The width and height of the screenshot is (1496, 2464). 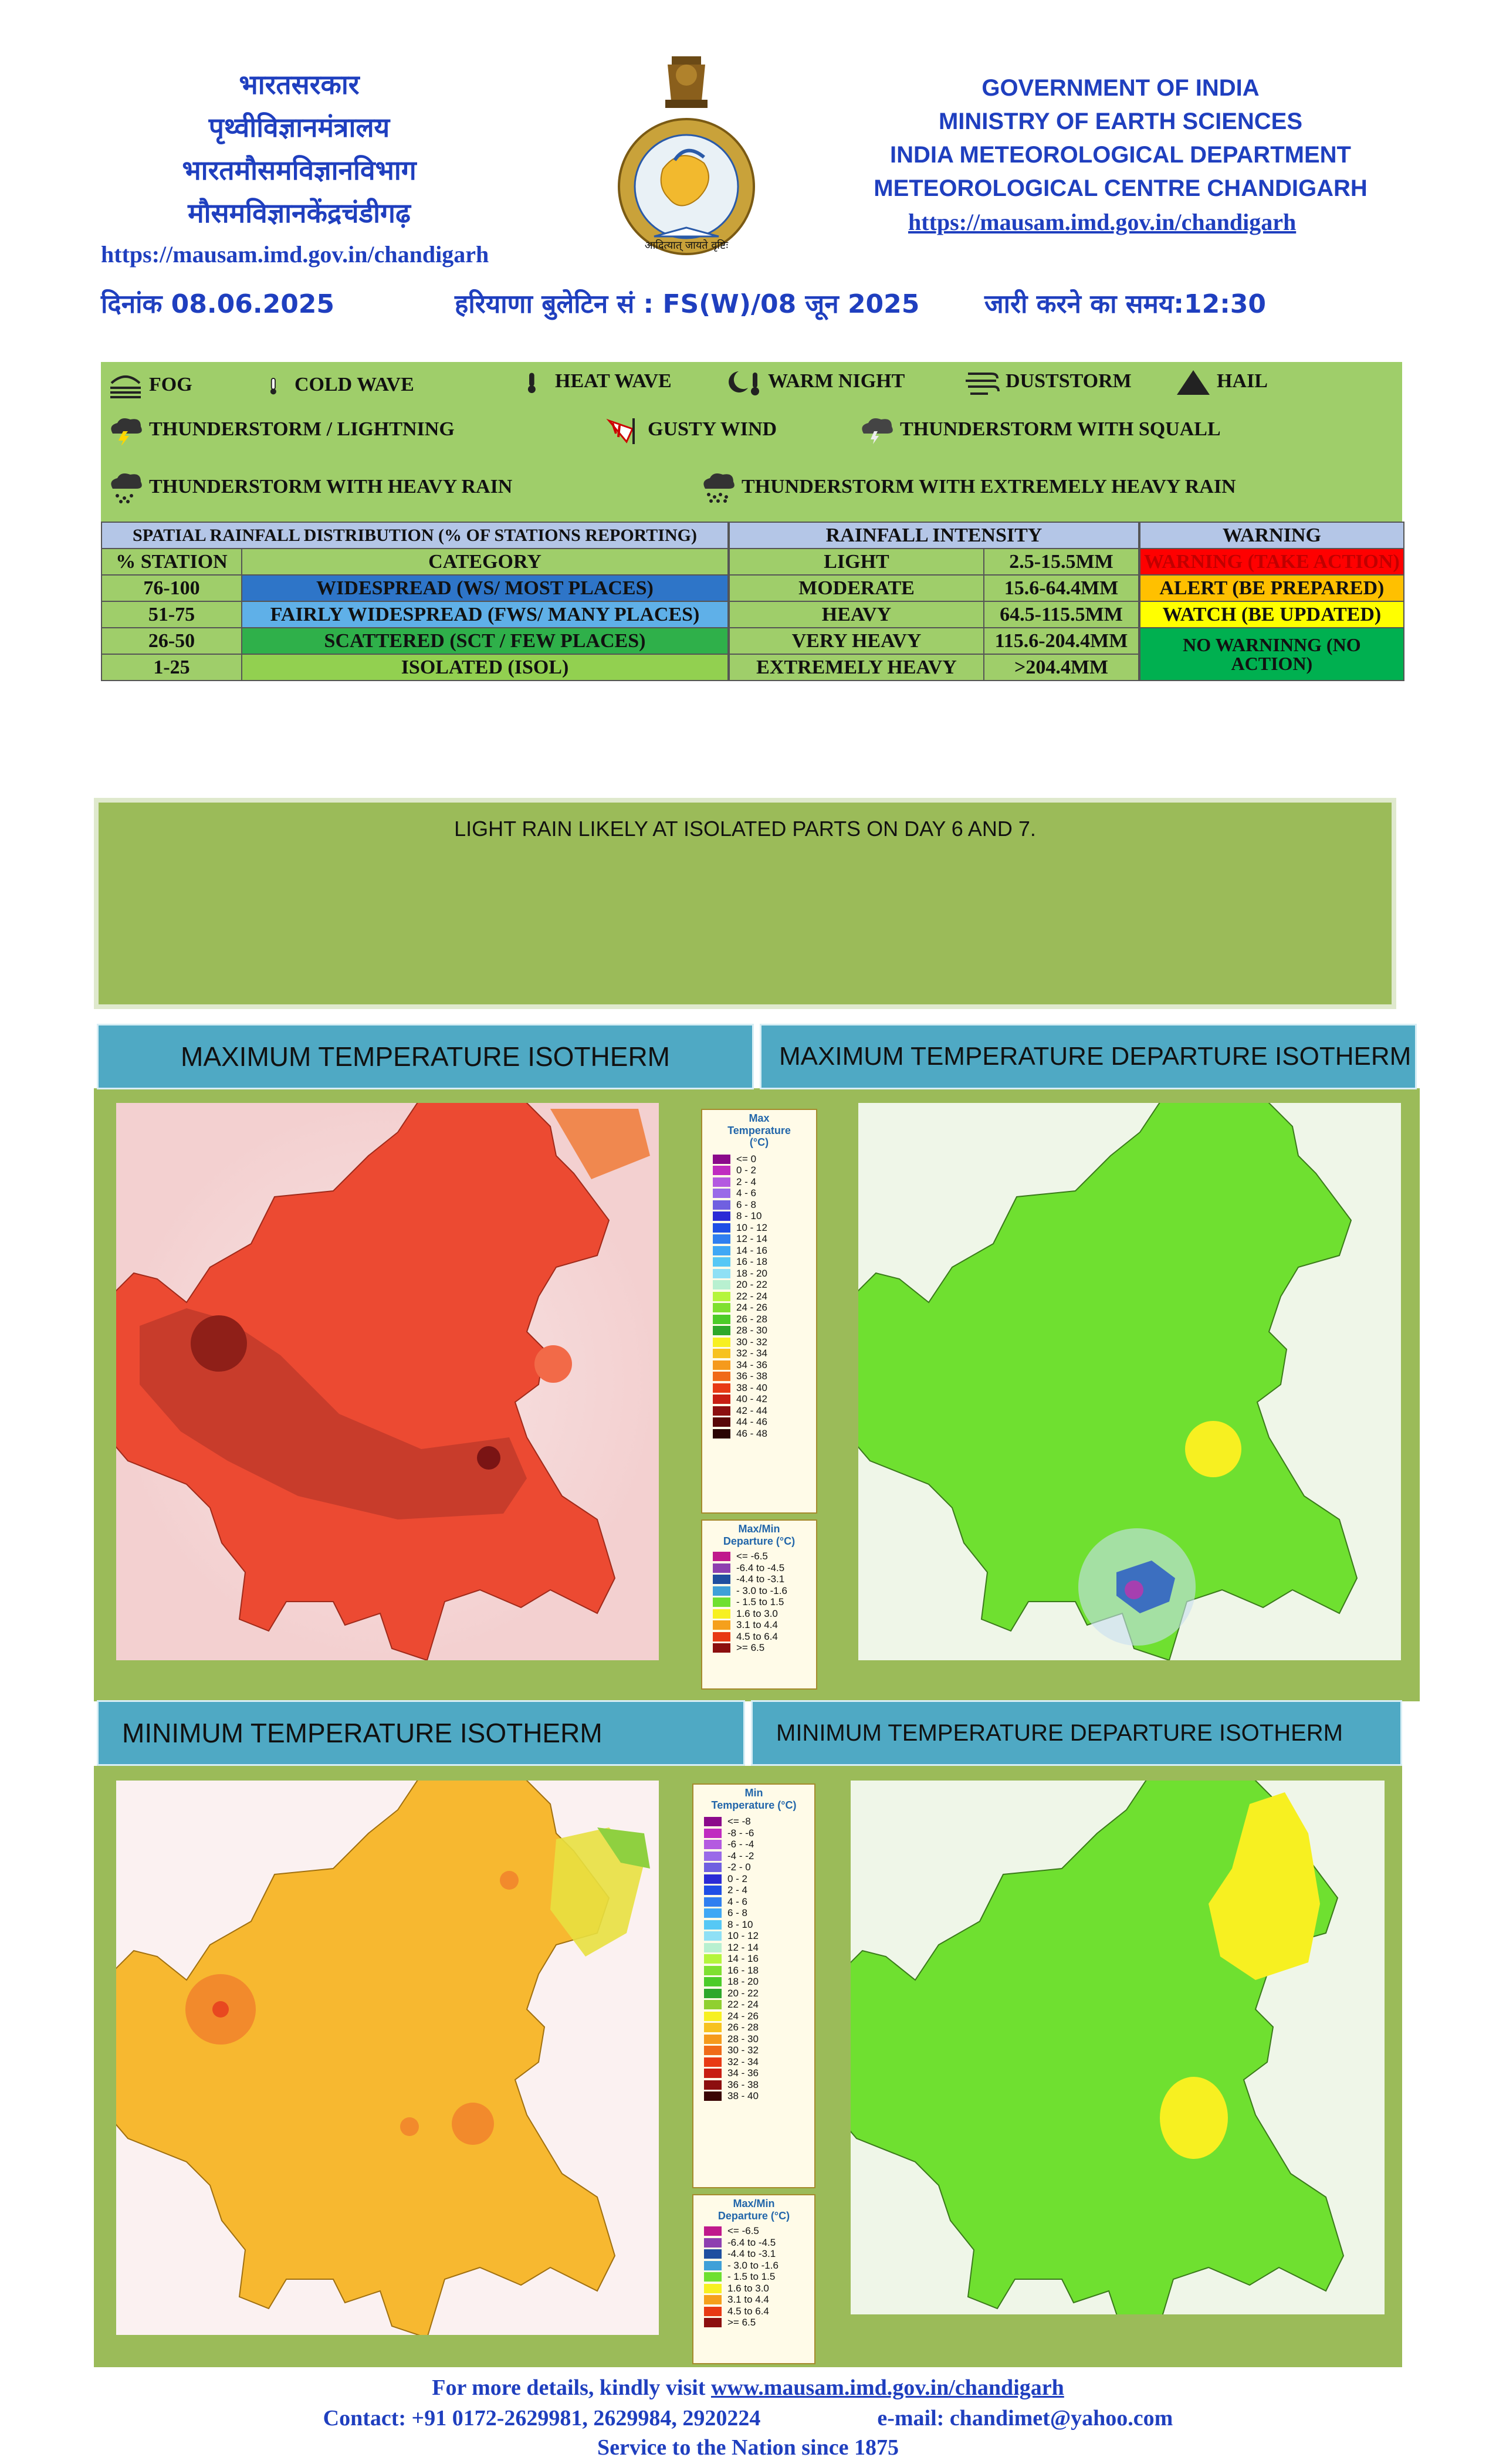 I want to click on legend-duststorm-label: DUSTSTORM, so click(x=1069, y=381).